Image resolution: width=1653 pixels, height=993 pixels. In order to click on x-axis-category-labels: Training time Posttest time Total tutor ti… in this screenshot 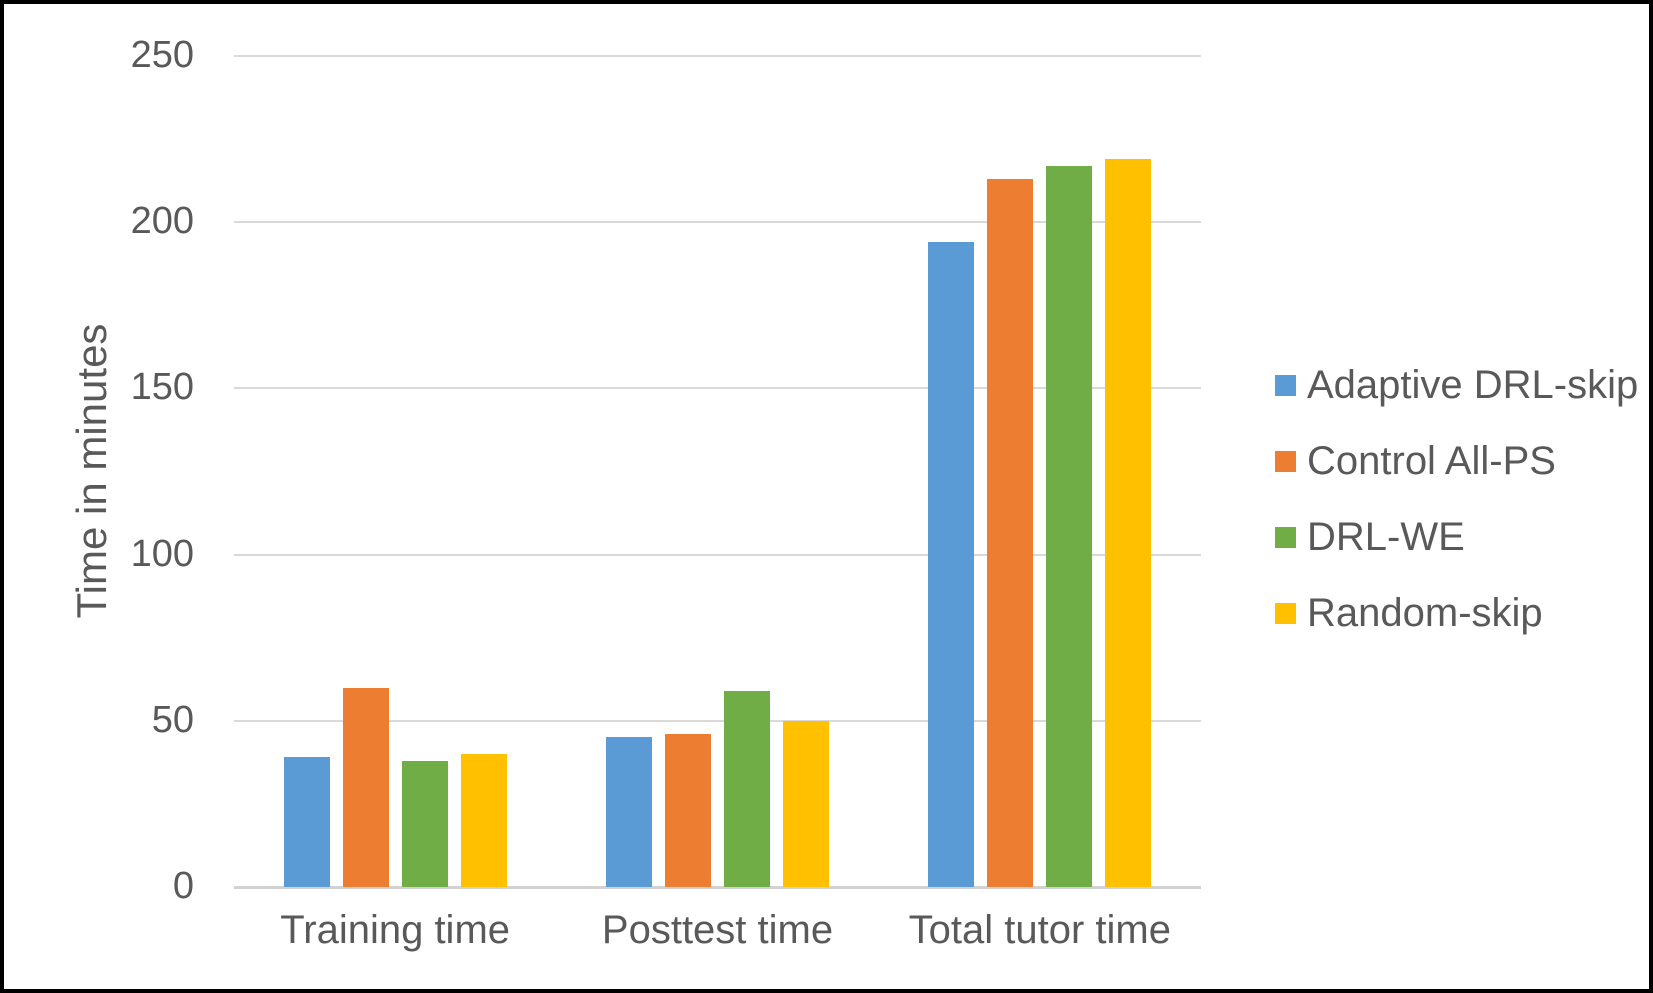, I will do `click(717, 937)`.